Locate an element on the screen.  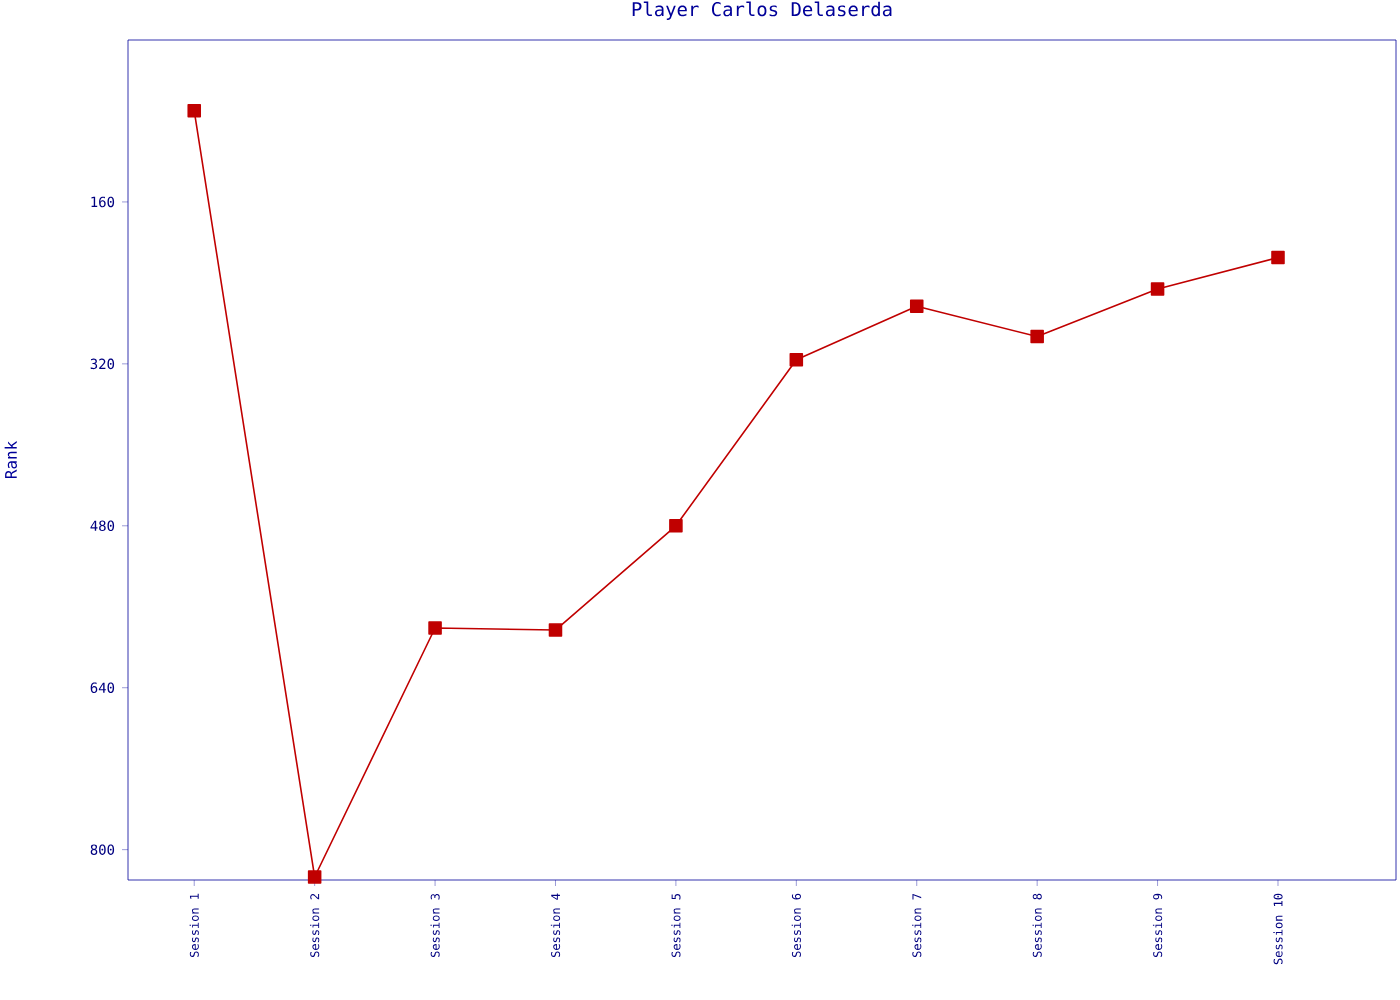
chart-title: Player Carlos Delaserda is located at coordinates (762, 10).